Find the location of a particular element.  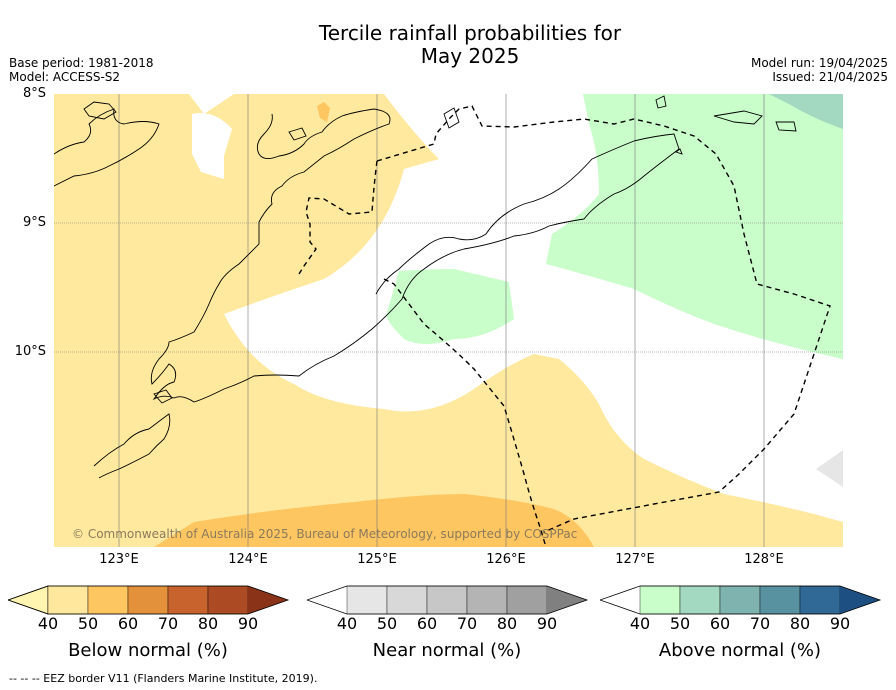

above-normal-colorbar is located at coordinates (741, 600).